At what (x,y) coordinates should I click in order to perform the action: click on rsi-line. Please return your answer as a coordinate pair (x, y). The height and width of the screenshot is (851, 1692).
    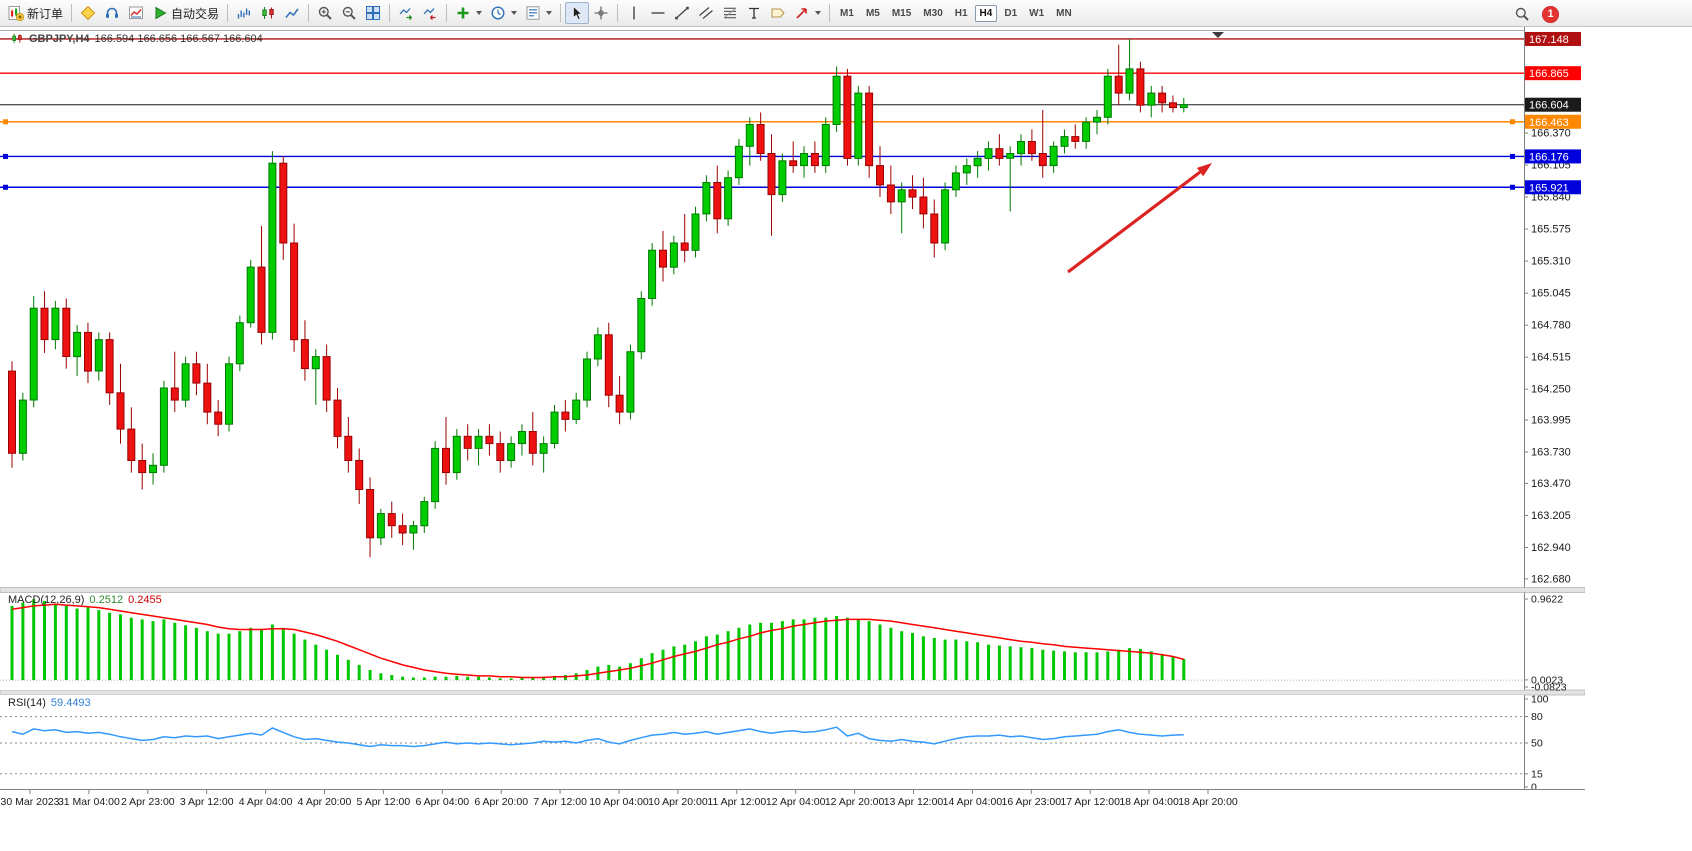
    Looking at the image, I should click on (597, 737).